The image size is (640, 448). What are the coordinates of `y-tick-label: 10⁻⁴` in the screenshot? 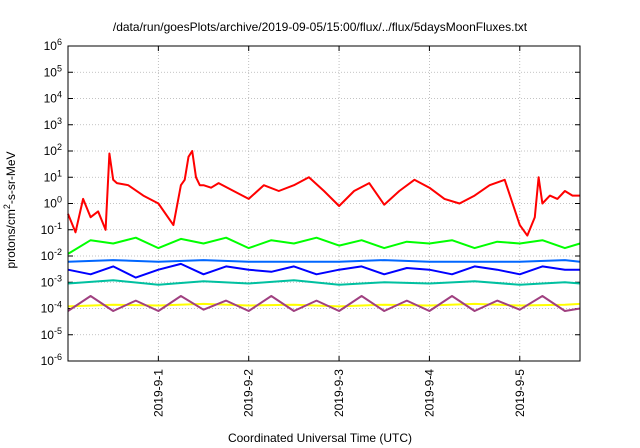 It's located at (51, 308).